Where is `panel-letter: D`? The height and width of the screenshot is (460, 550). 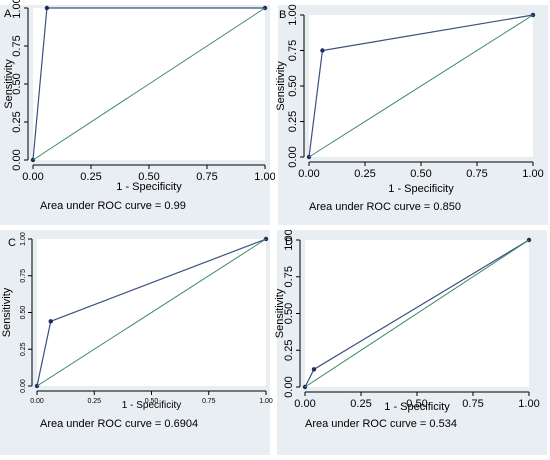 panel-letter: D is located at coordinates (289, 242).